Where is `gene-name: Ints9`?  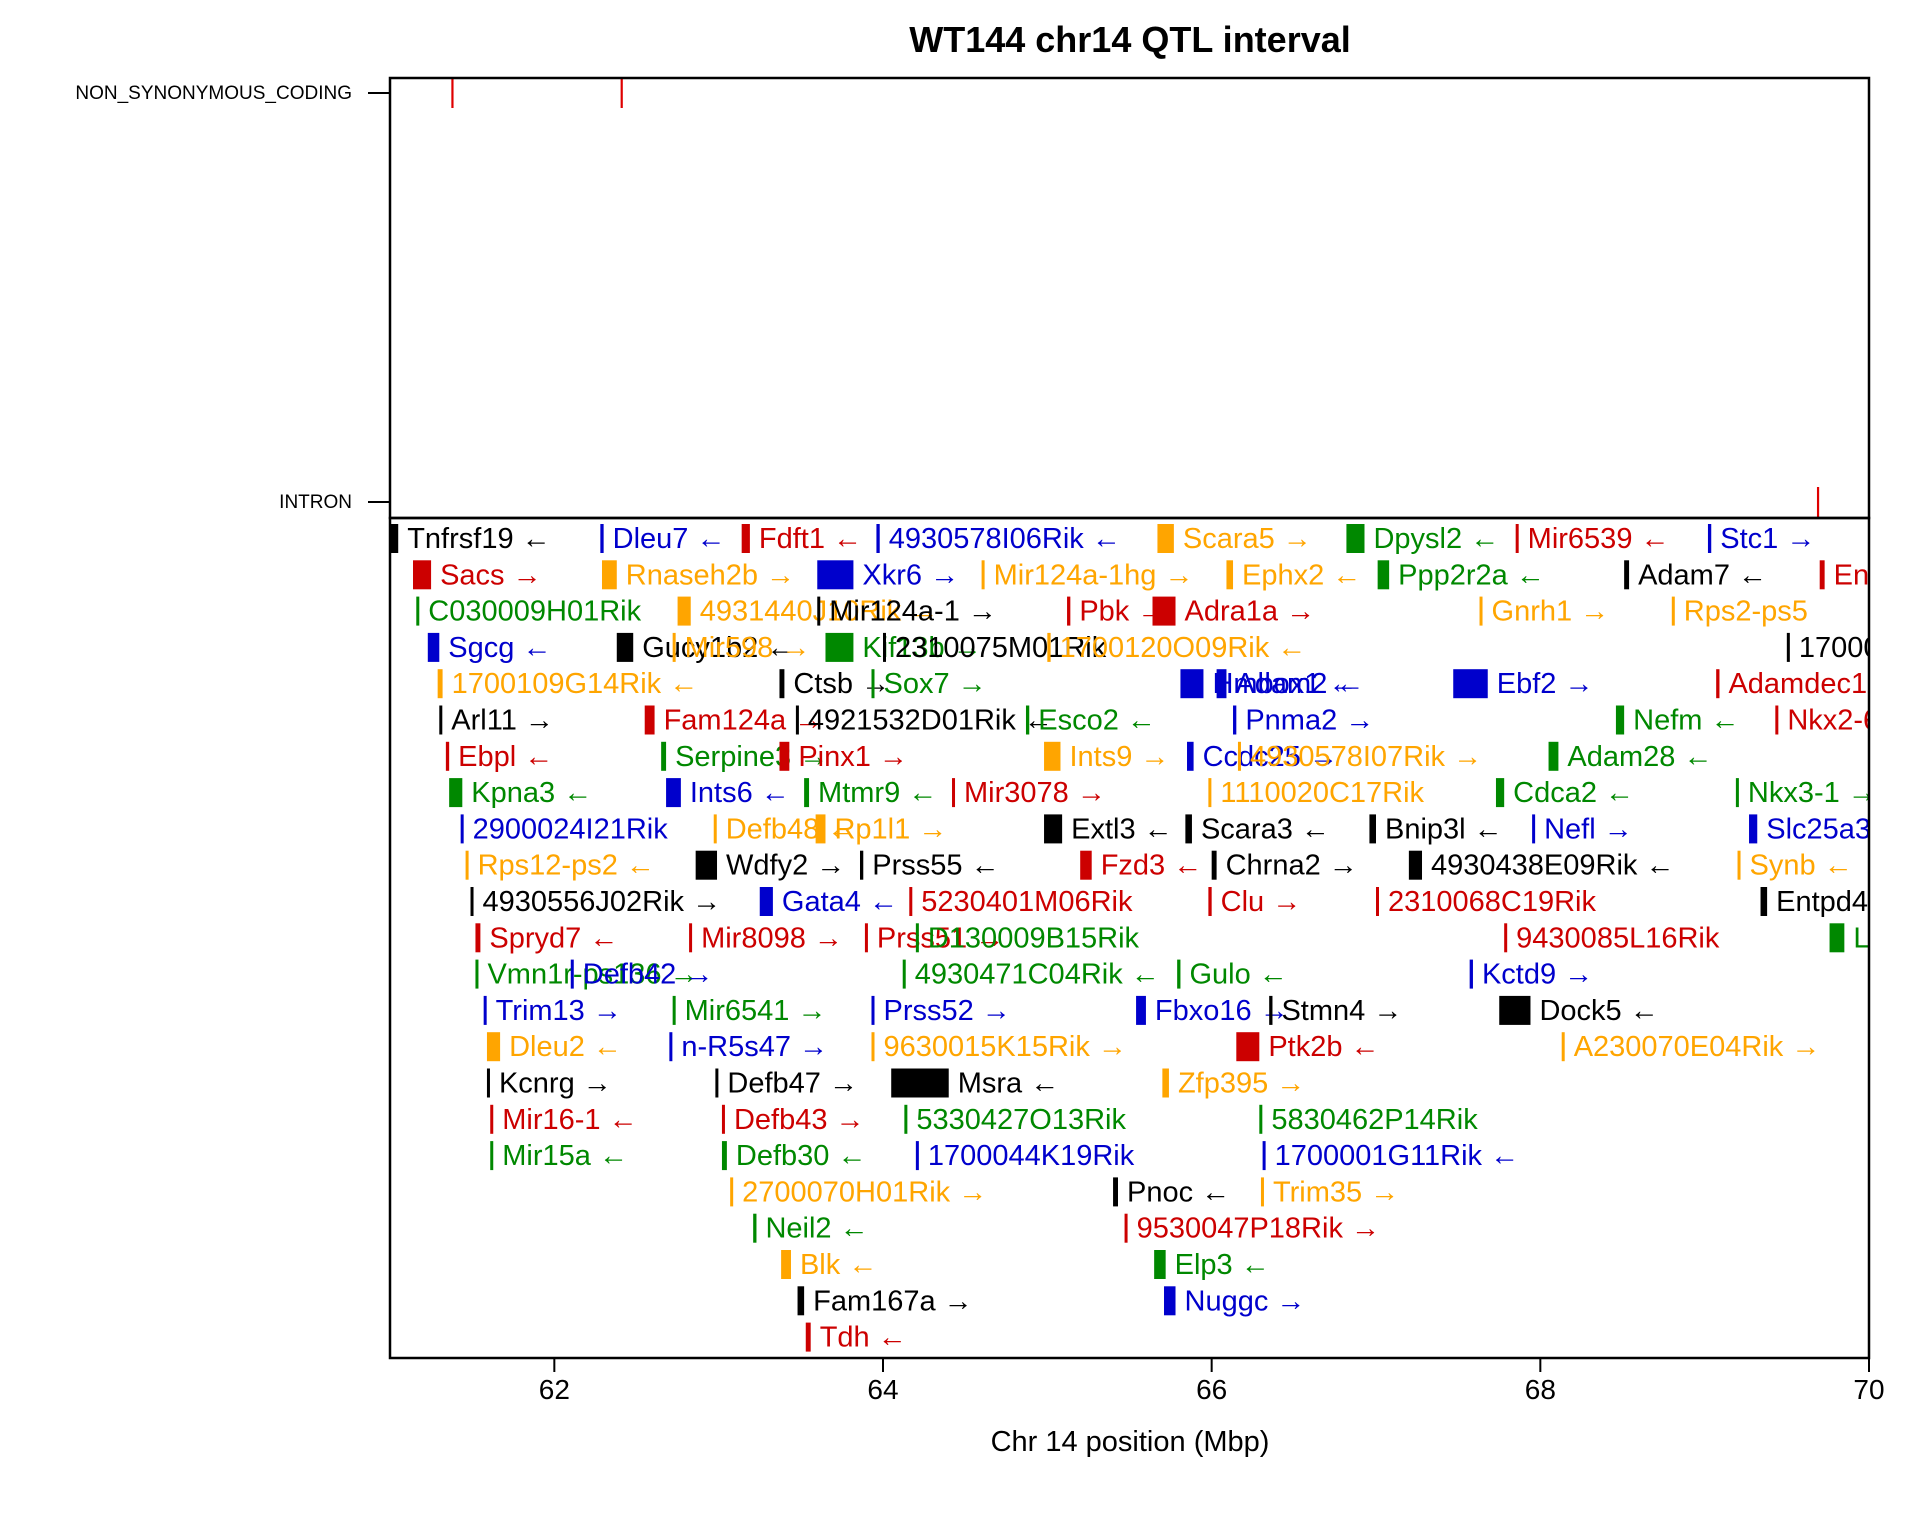
gene-name: Ints9 is located at coordinates (1100, 757).